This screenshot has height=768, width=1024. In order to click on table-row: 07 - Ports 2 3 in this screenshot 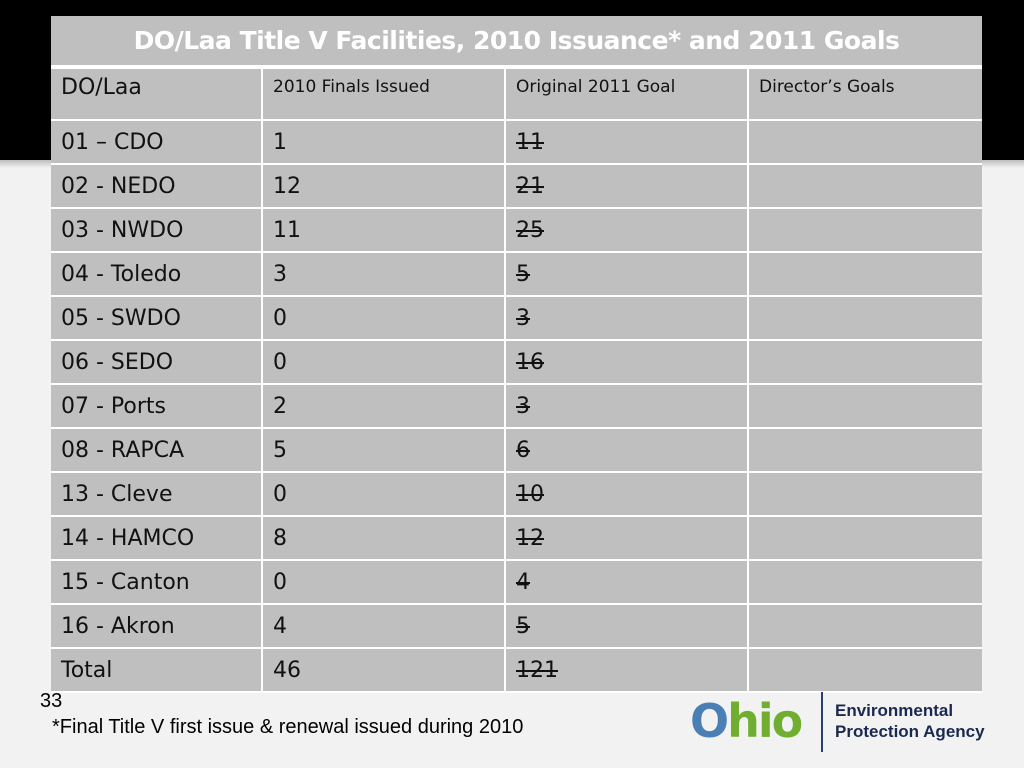, I will do `click(516, 406)`.